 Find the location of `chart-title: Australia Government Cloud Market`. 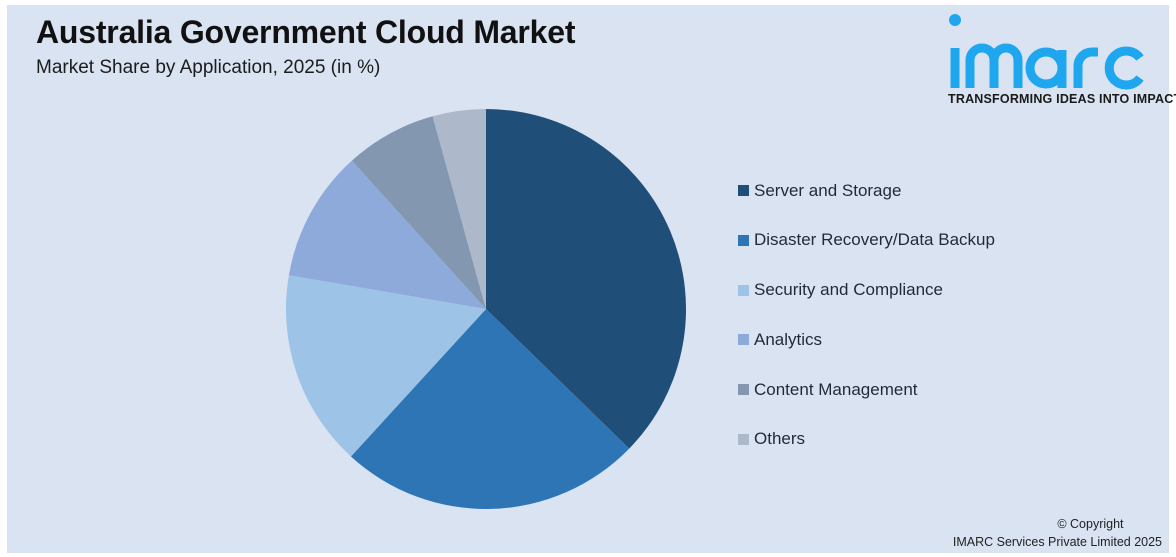

chart-title: Australia Government Cloud Market is located at coordinates (306, 32).